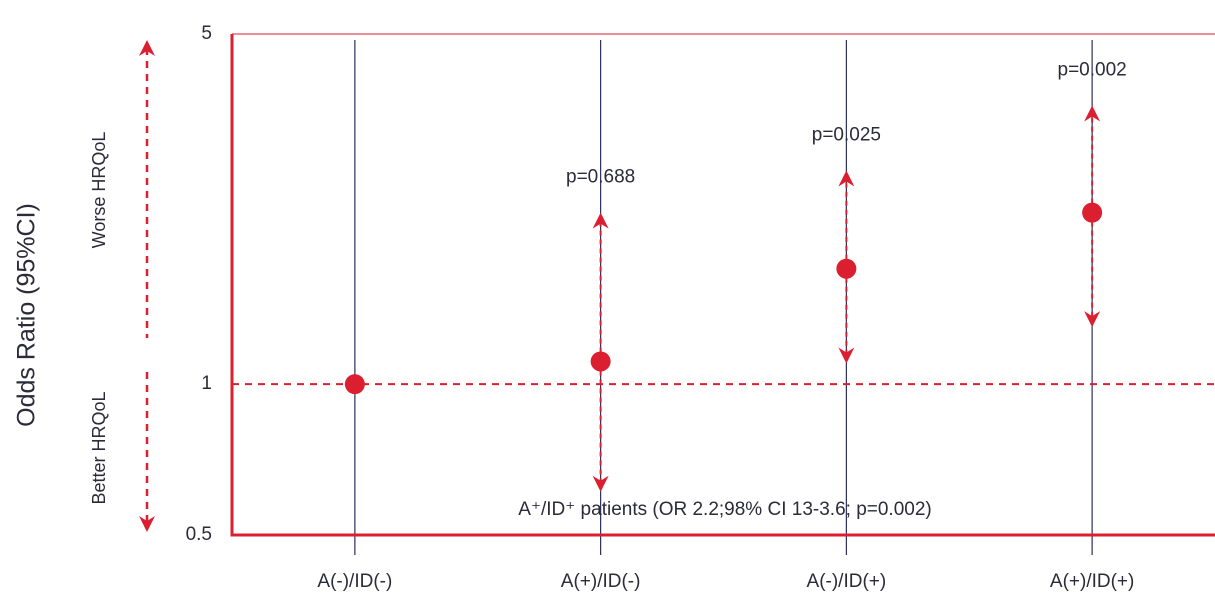 This screenshot has height=598, width=1215. What do you see at coordinates (99, 190) in the screenshot?
I see `worse-label: Worse HRQoL` at bounding box center [99, 190].